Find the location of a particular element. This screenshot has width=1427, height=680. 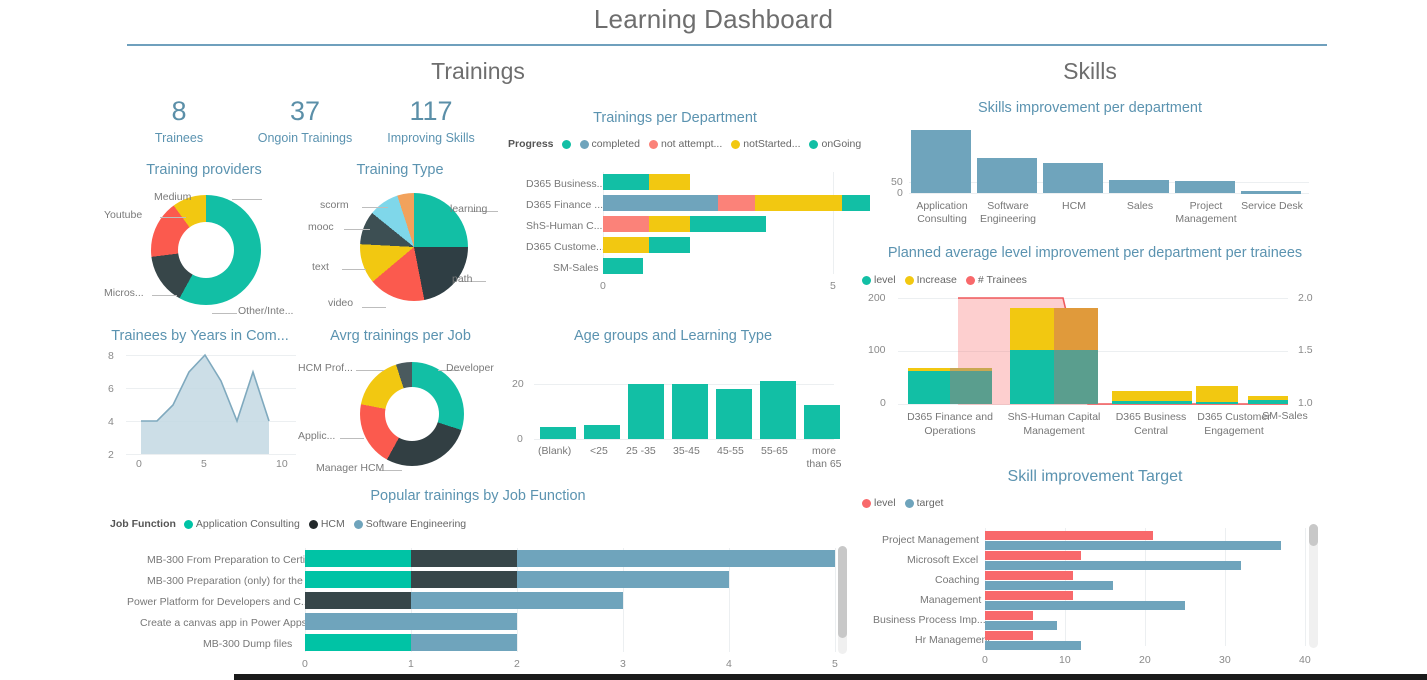

legend-item-extra is located at coordinates (566, 144).